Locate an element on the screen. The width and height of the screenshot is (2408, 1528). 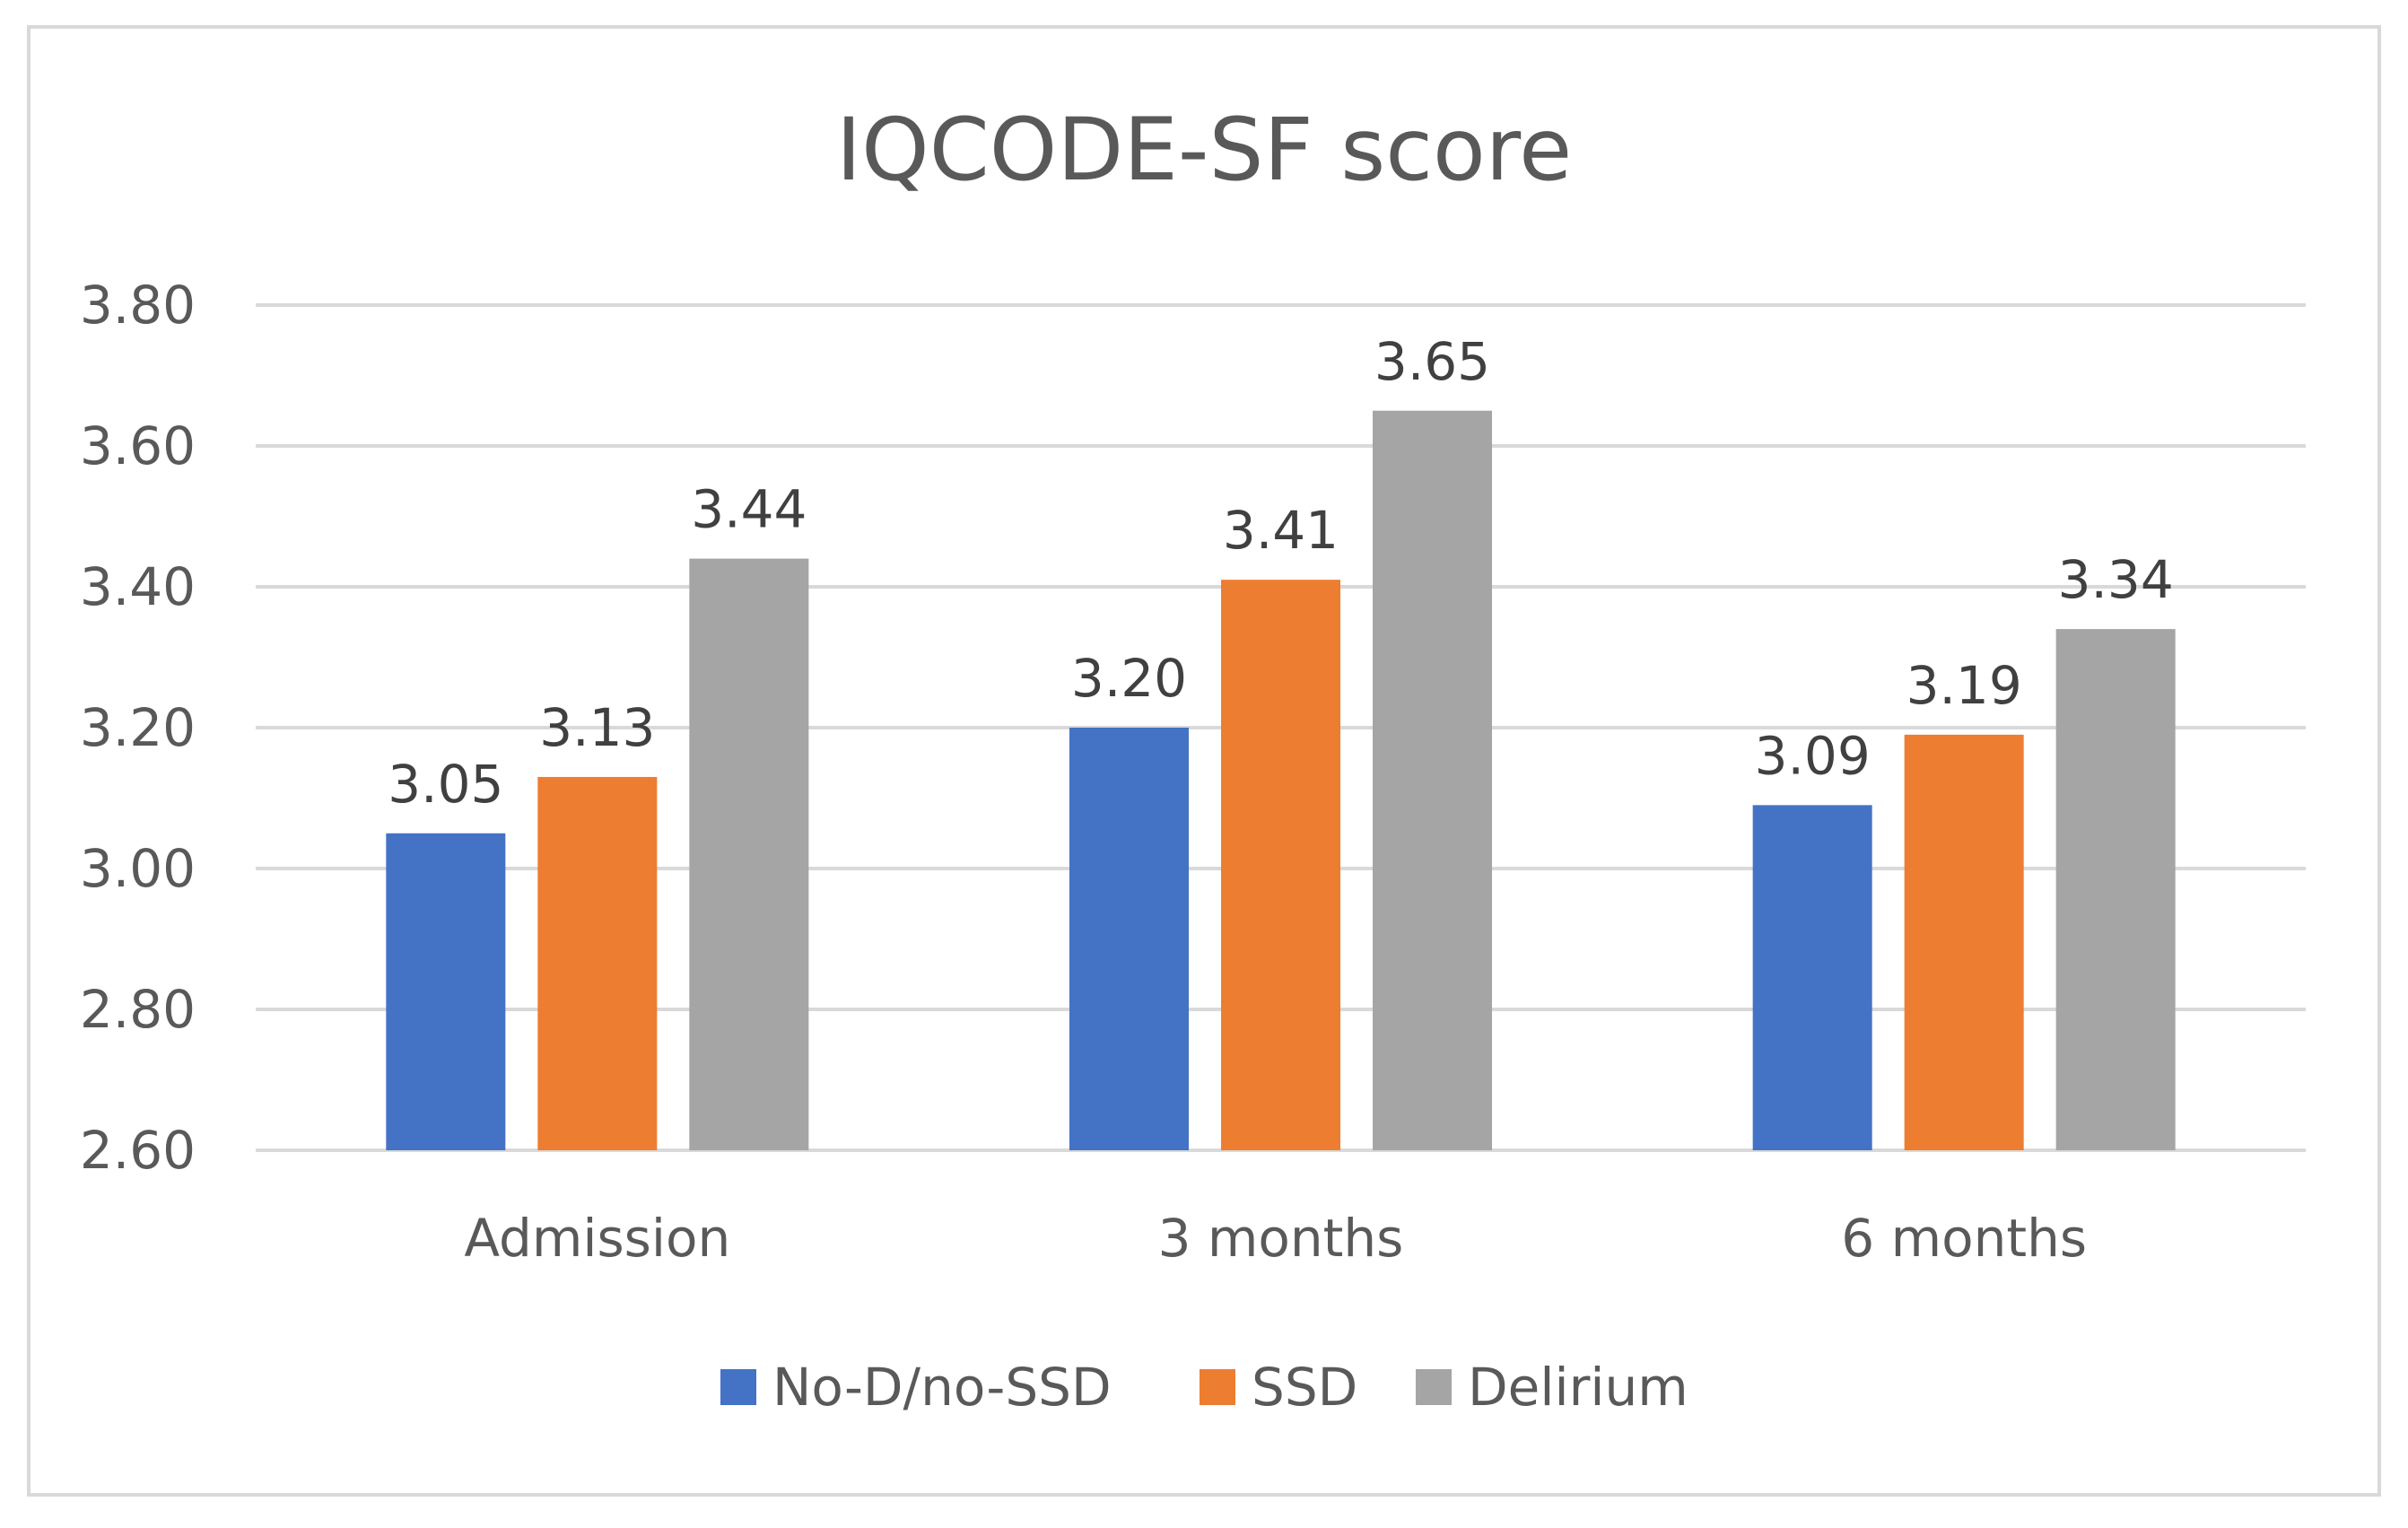
legend-item: No-D/no-SSD is located at coordinates (916, 1388).